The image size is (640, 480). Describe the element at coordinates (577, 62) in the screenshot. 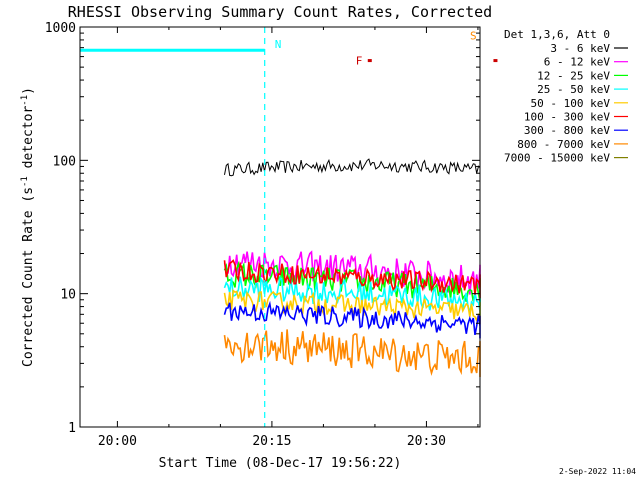

I see `legend-item-1: 6 - 12 keV` at that location.